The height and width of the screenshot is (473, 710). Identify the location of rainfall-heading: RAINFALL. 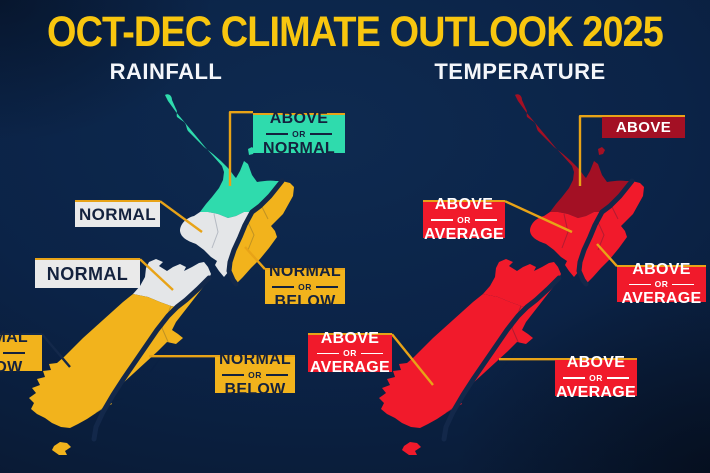
(166, 71).